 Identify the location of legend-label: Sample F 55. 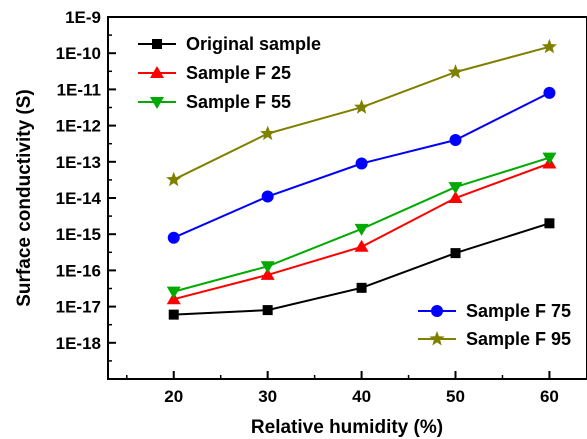
(238, 102).